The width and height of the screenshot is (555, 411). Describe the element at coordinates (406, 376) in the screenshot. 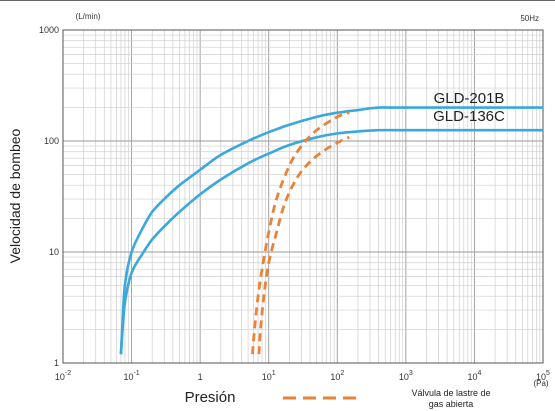

I see `x-tick-label: 10³` at that location.